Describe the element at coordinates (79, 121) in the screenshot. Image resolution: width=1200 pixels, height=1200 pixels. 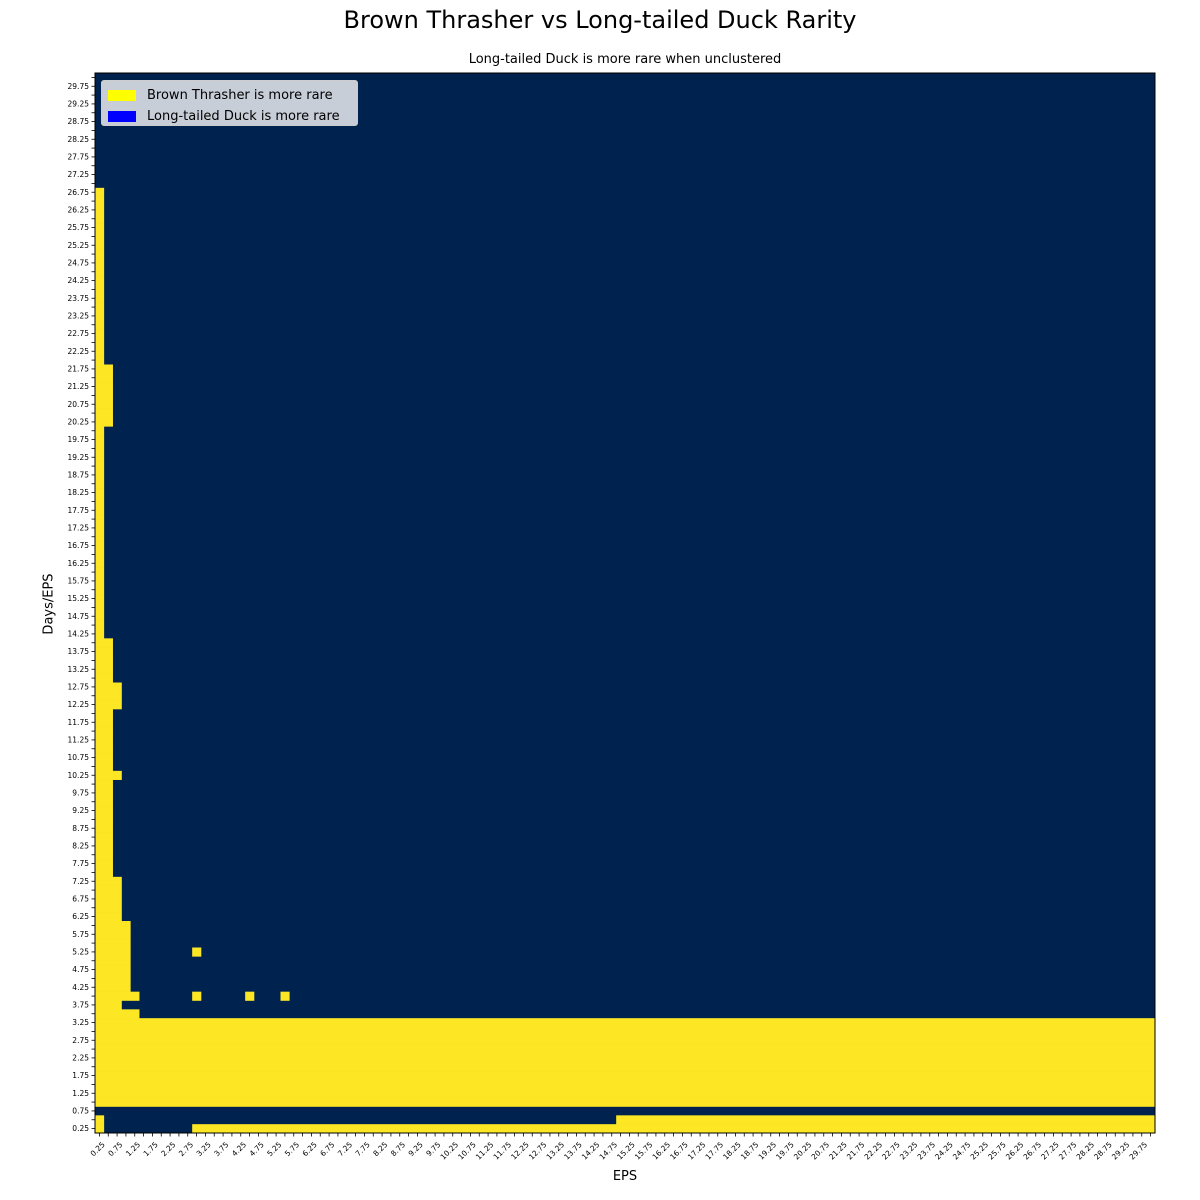
I see `y-tick-label: 28.75` at that location.